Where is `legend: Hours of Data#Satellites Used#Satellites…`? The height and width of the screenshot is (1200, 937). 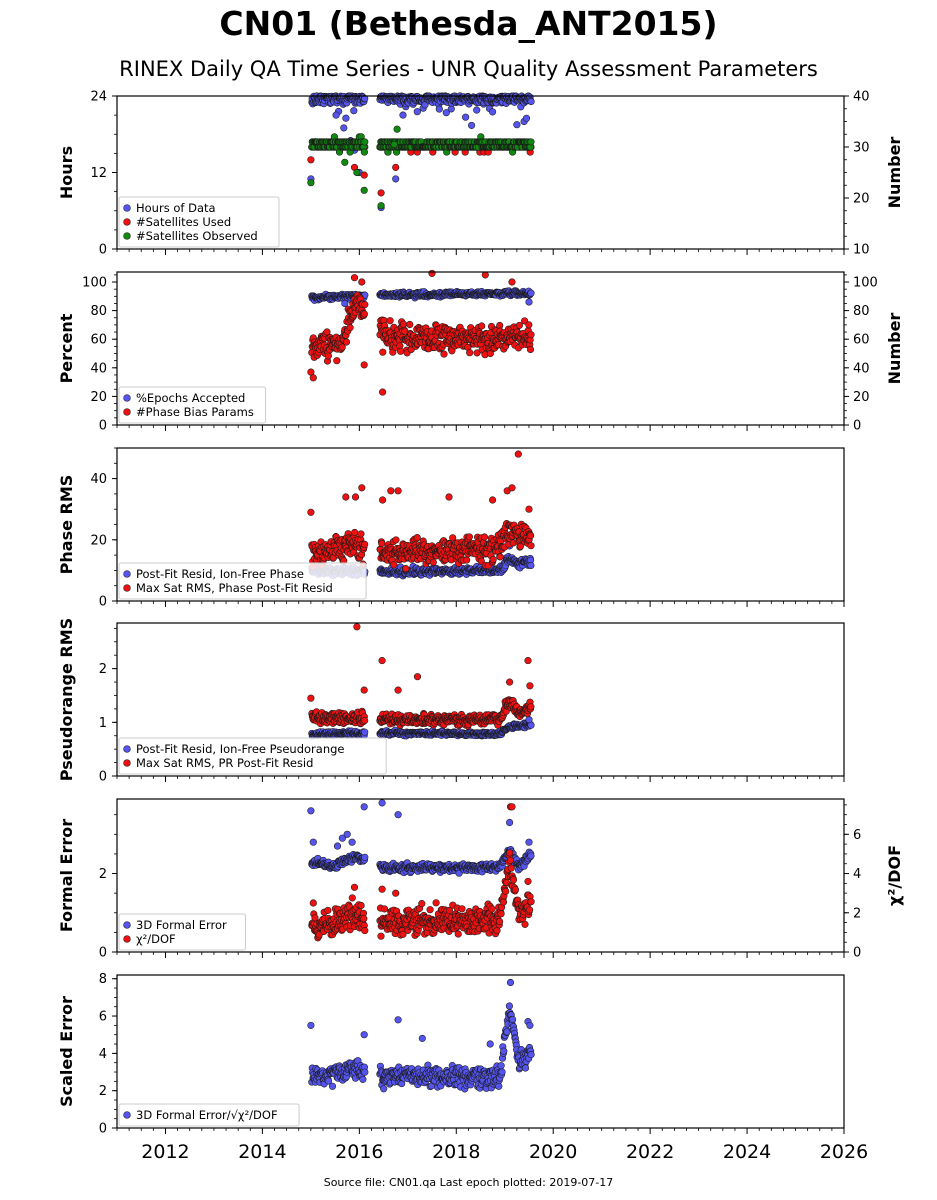 legend: Hours of Data#Satellites Used#Satellites… is located at coordinates (199, 222).